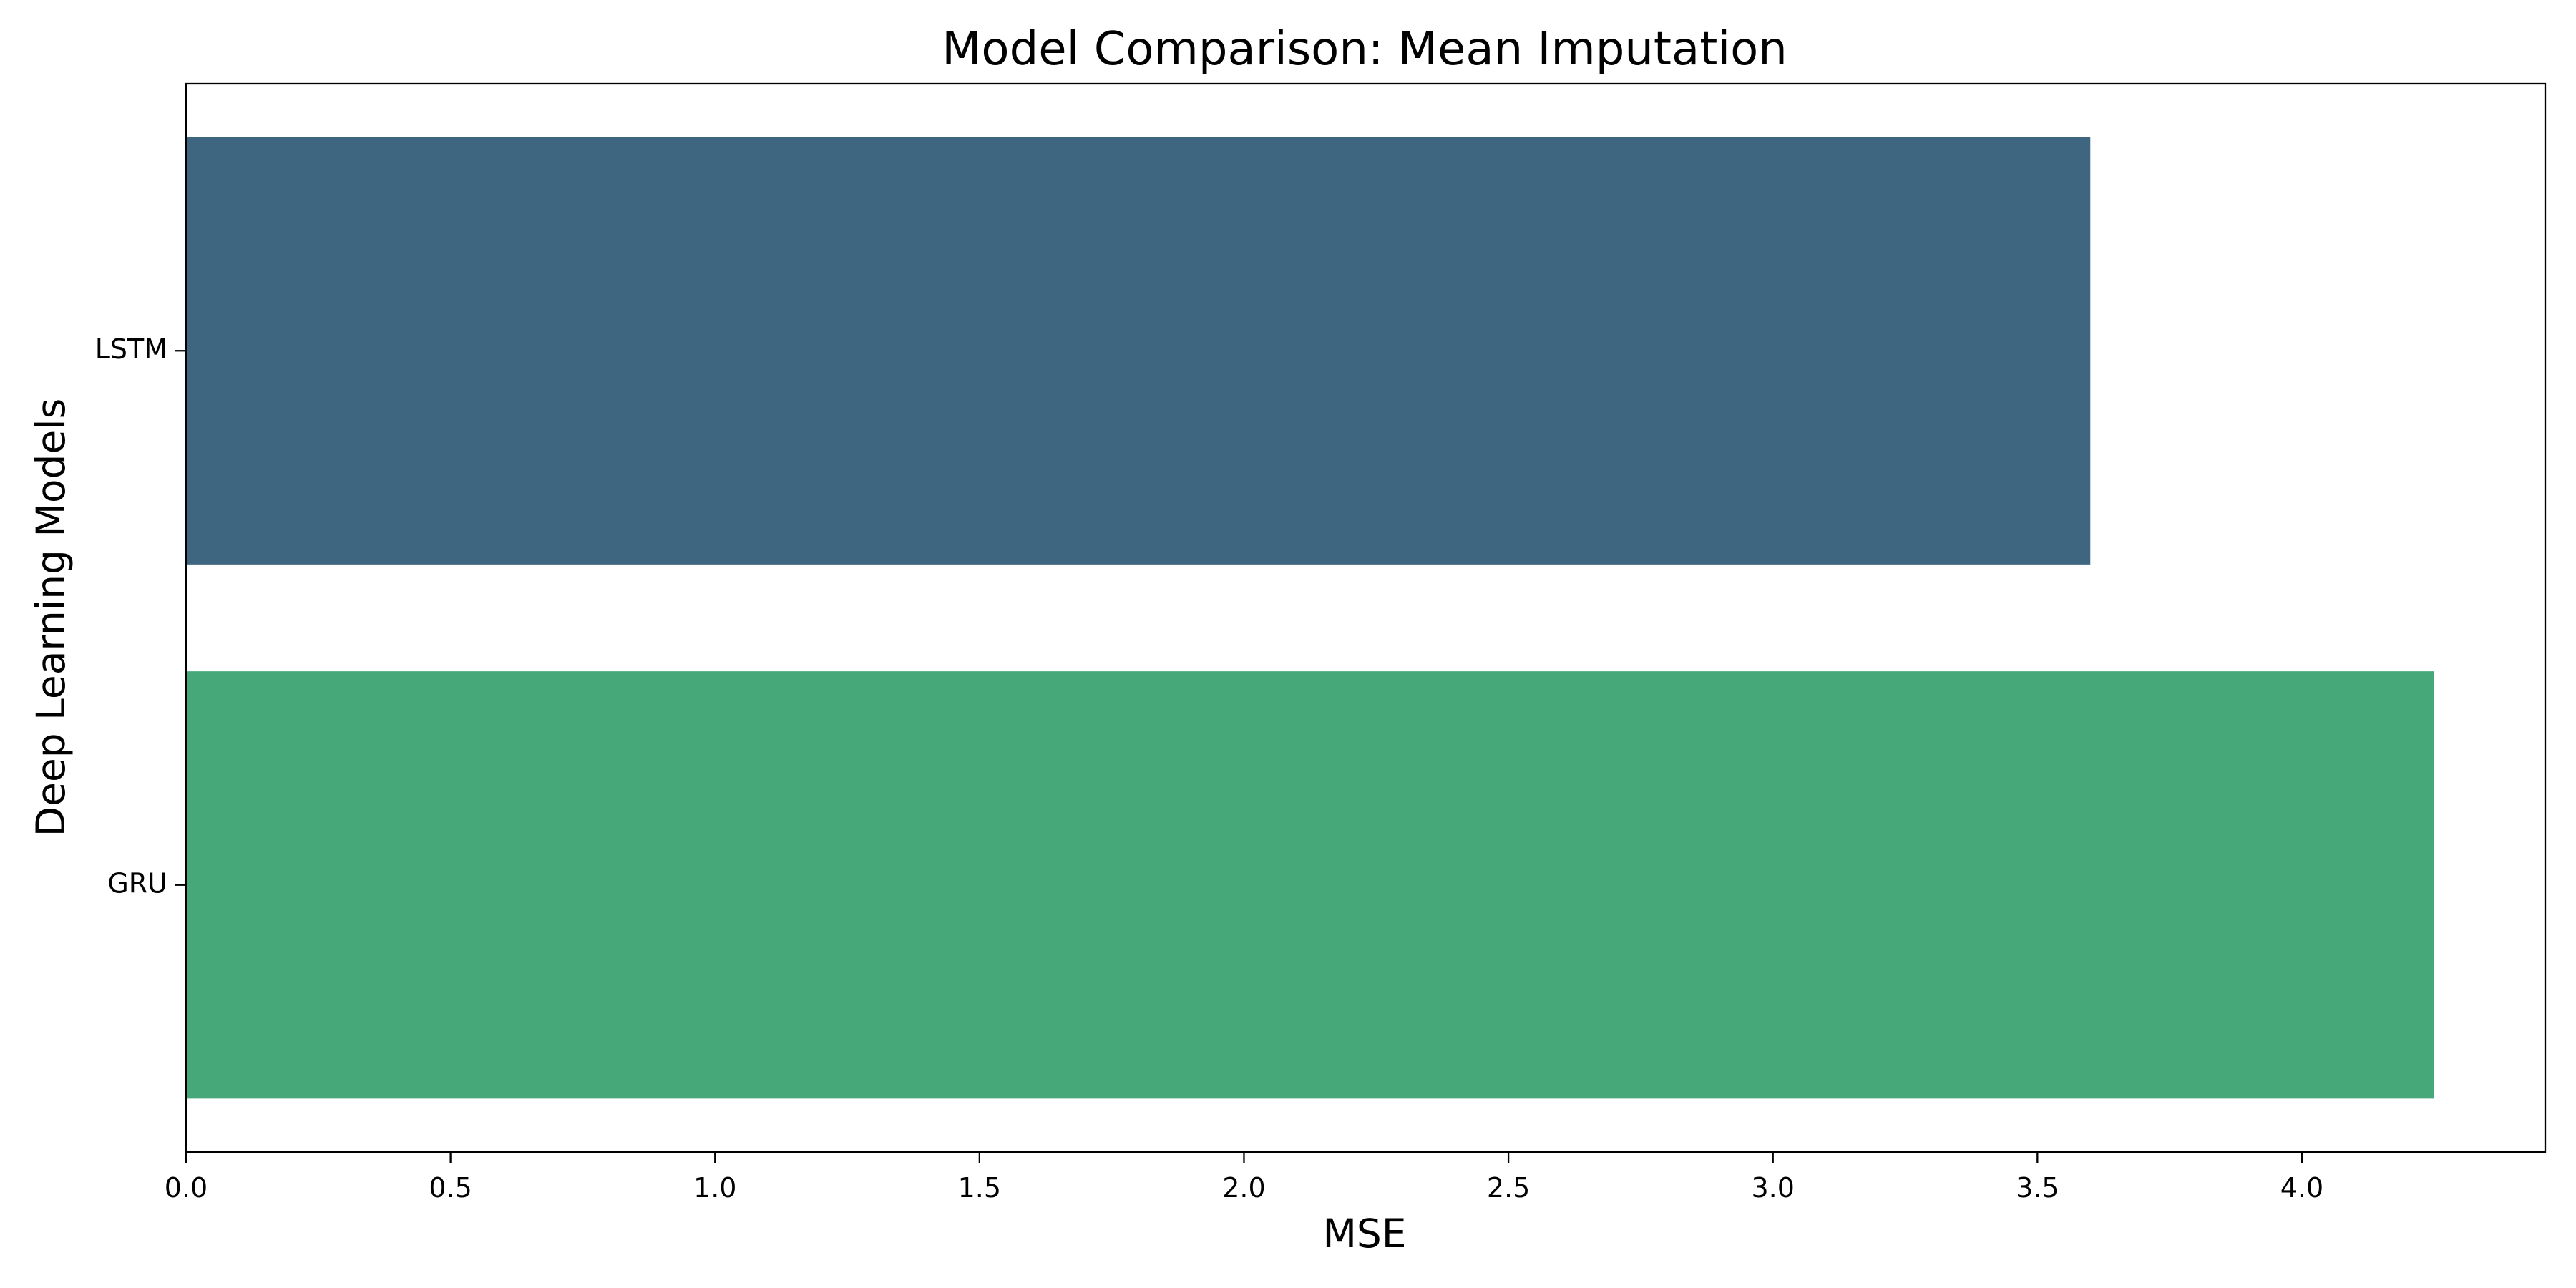 This screenshot has width=2576, height=1288. I want to click on y-tick-label-gru: GRU, so click(137, 883).